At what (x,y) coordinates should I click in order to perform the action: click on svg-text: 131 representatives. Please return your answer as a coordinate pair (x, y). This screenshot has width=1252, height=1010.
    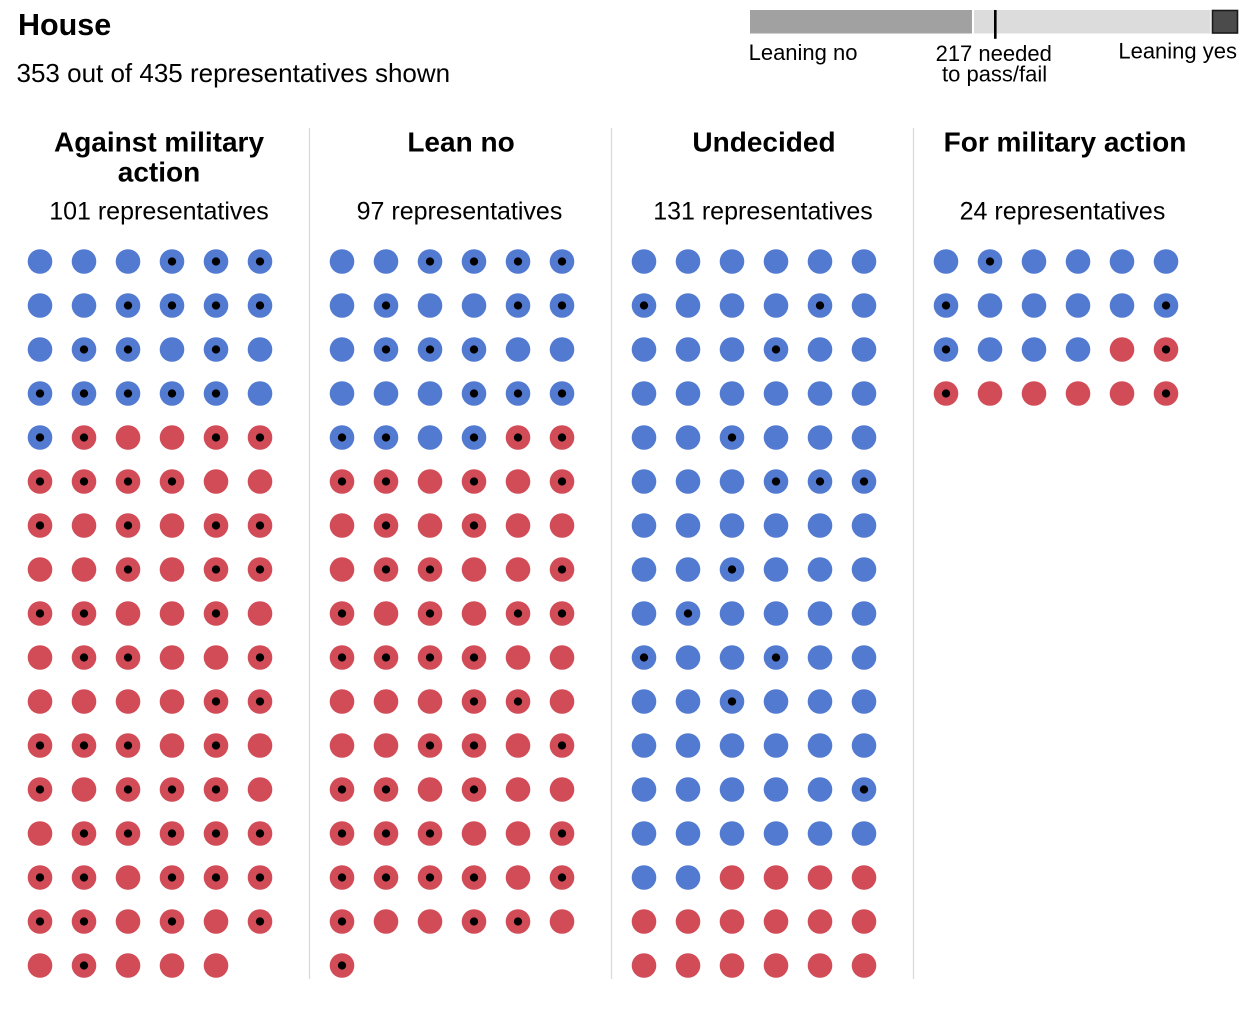
    Looking at the image, I should click on (763, 212).